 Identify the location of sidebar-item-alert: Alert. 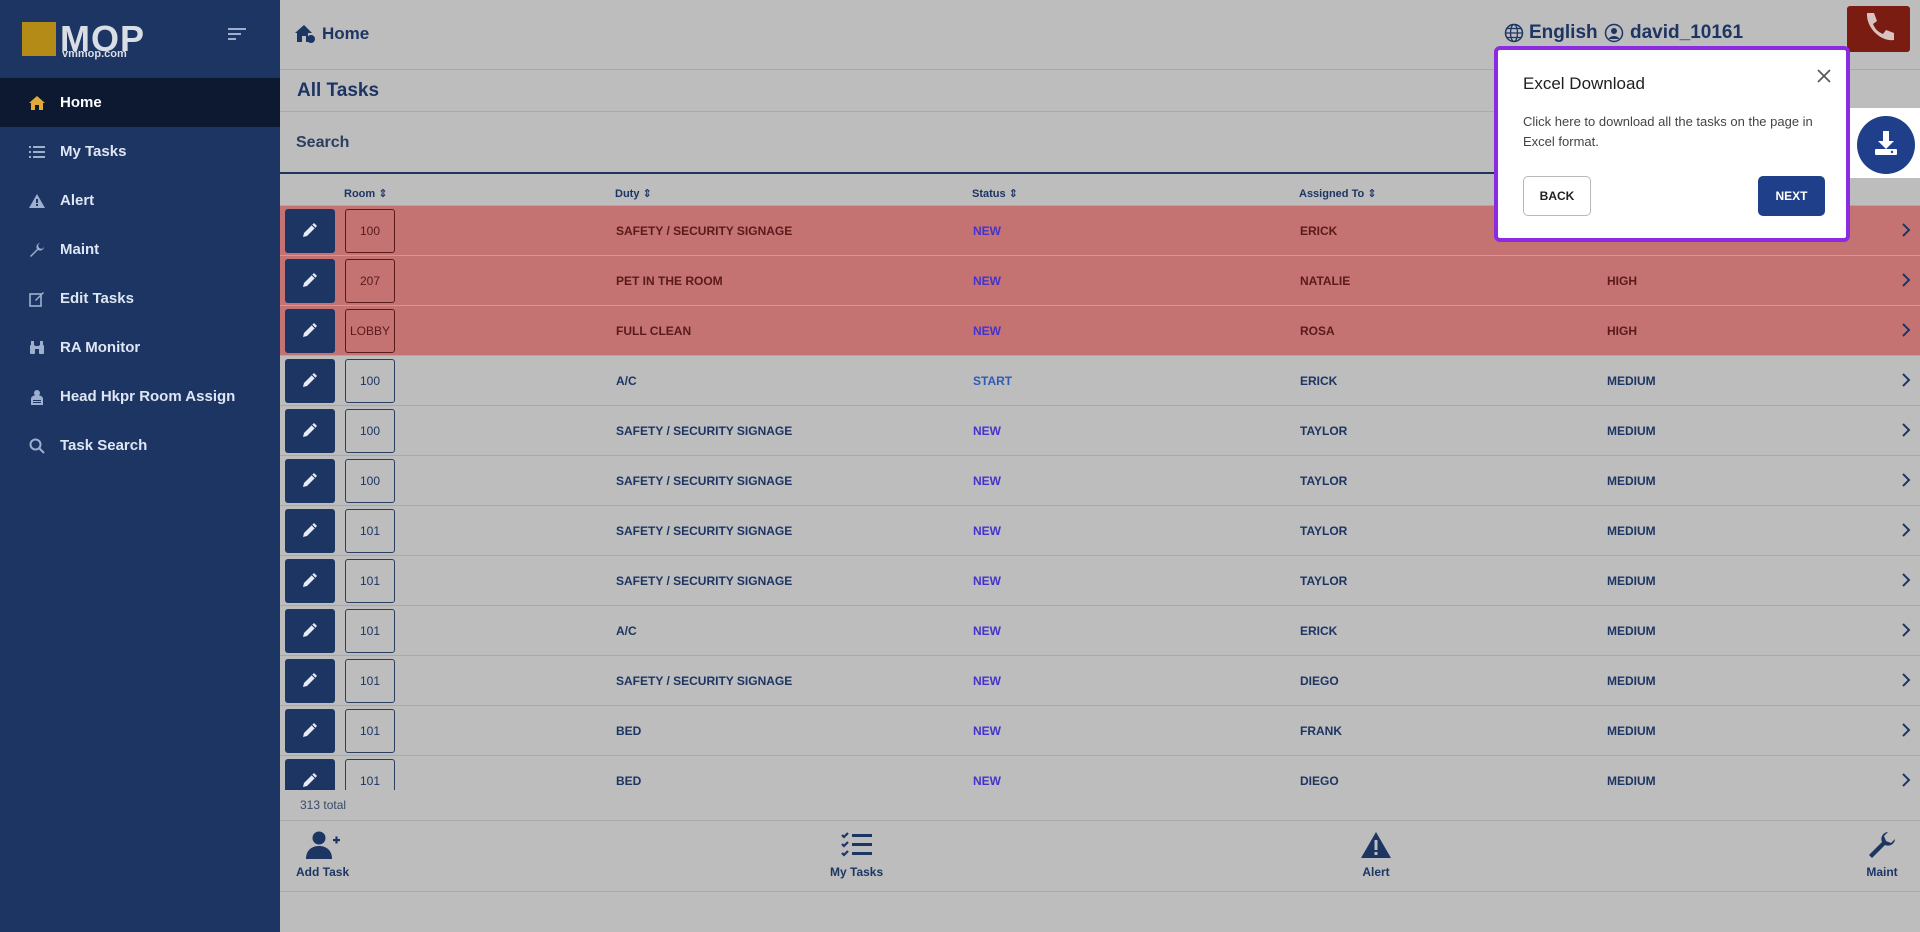
(140, 200).